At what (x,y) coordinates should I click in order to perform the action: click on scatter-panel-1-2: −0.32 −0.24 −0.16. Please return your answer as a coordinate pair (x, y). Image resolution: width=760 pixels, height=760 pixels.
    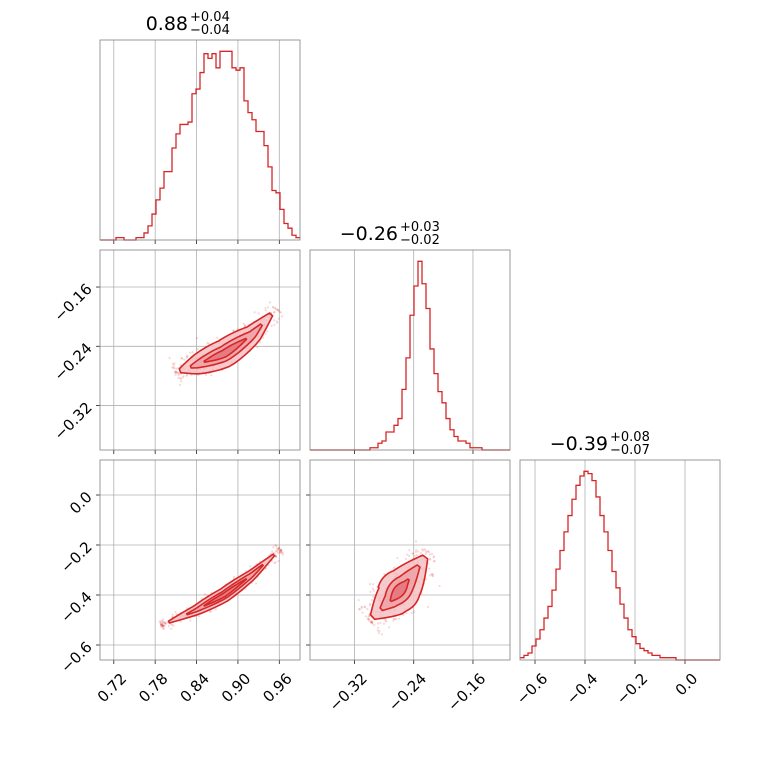
    Looking at the image, I should click on (175, 351).